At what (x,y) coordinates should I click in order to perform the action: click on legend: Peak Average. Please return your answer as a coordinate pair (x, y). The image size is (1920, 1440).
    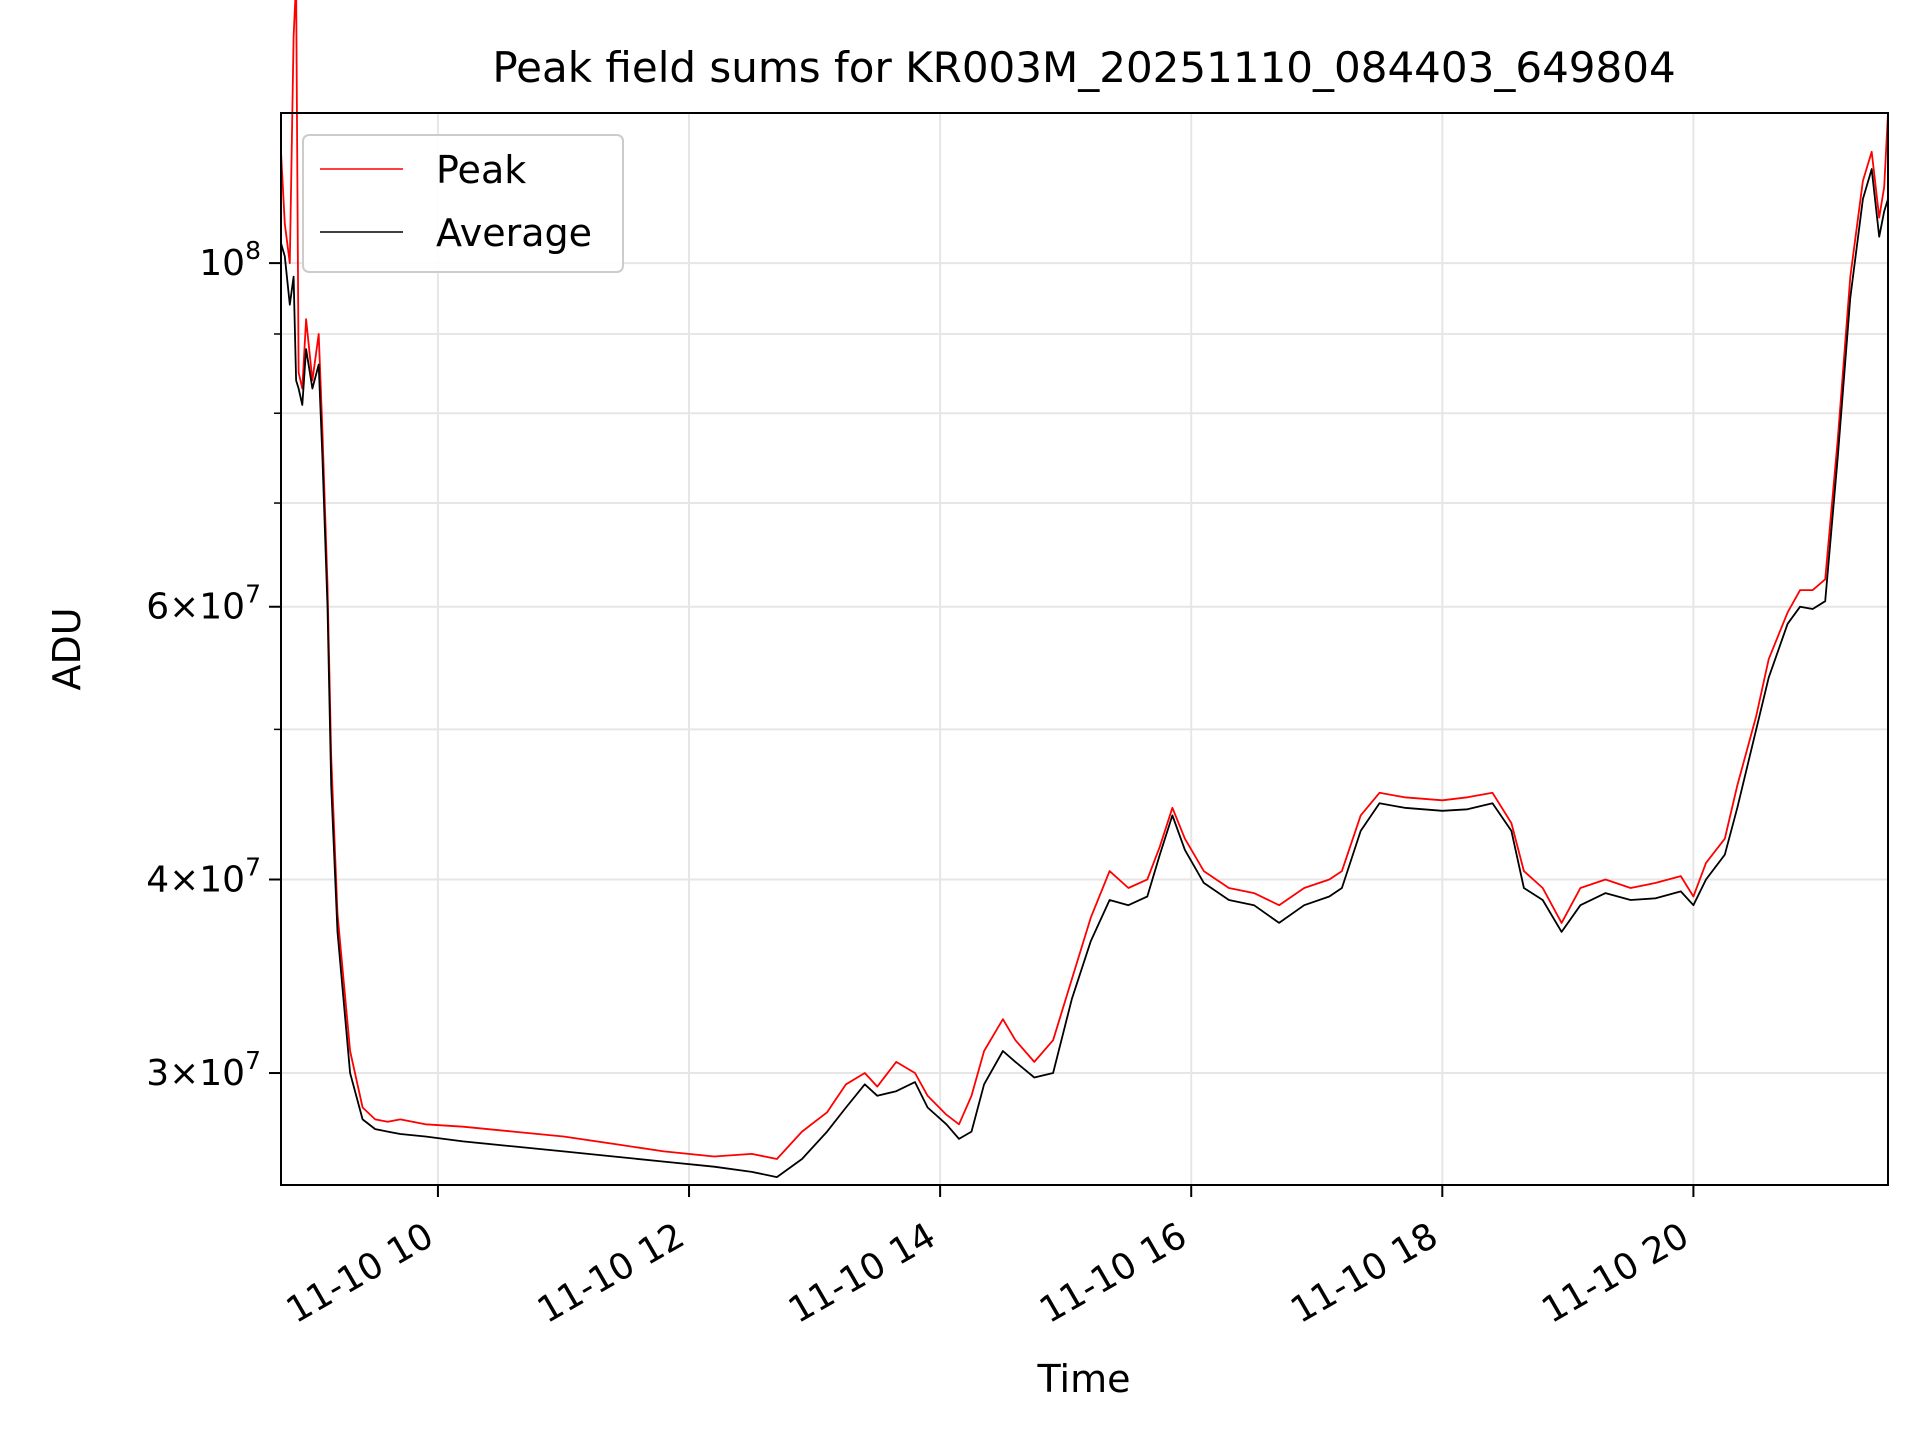
    Looking at the image, I should click on (463, 203).